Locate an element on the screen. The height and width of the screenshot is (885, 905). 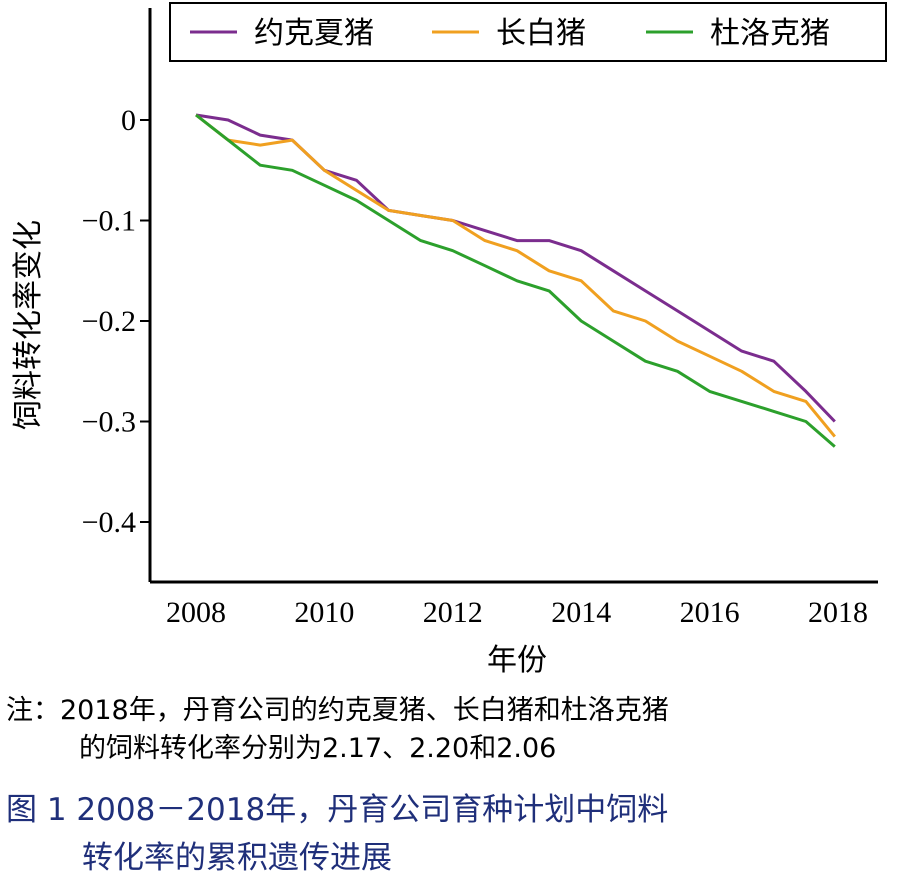
x-ticks: 2008 2010 2012 2014 2016 2018 is located at coordinates (517, 612).